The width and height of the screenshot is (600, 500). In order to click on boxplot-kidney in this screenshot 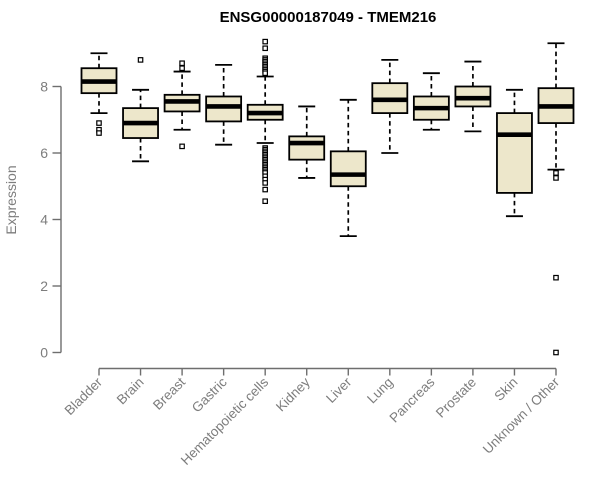, I will do `click(307, 142)`.